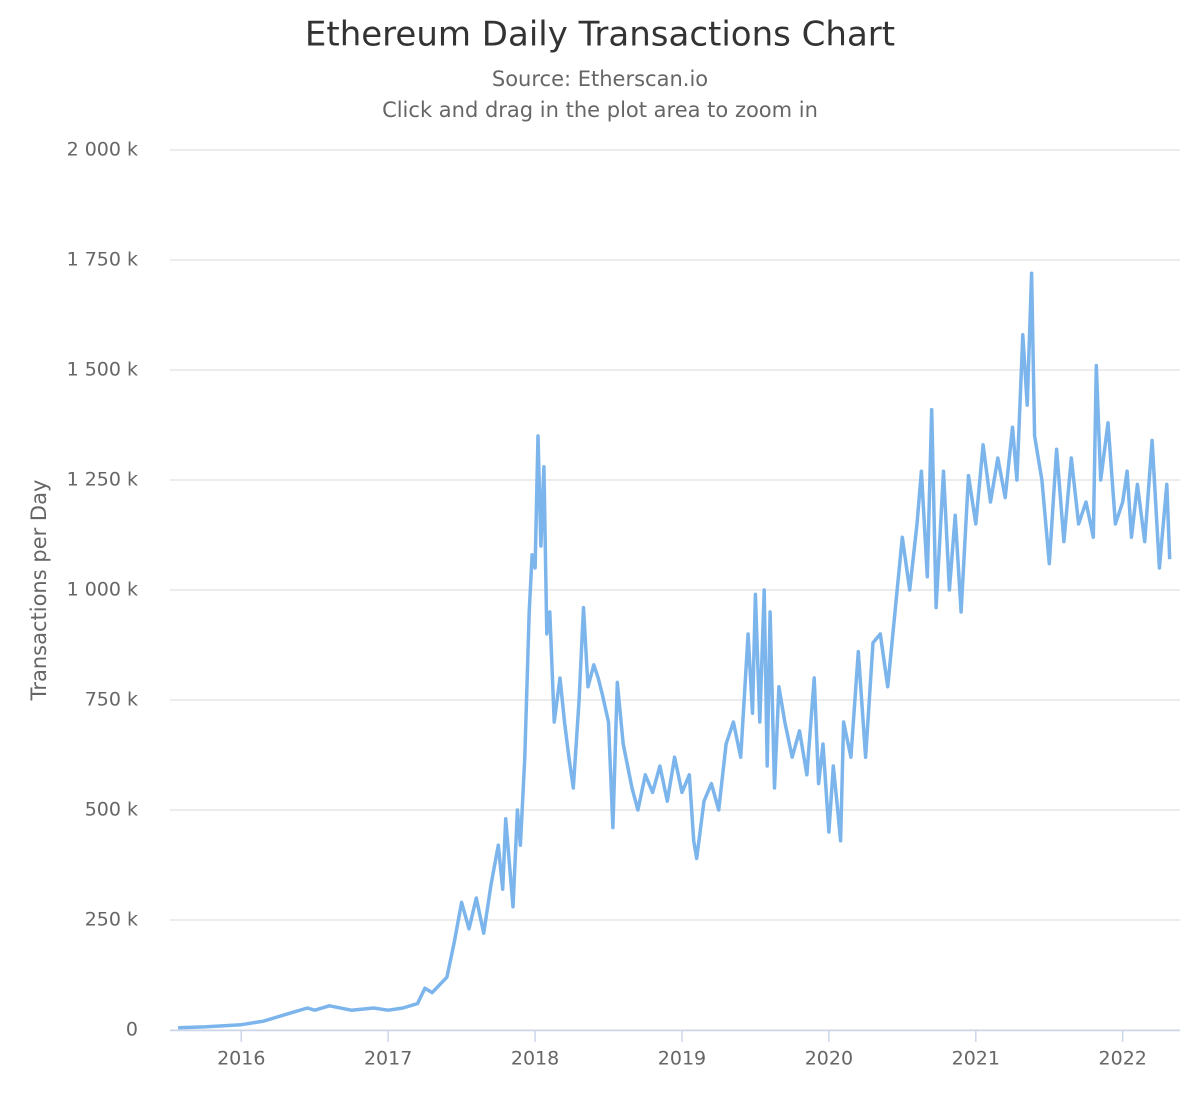  I want to click on chart-subtitle: Source: Etherscan.io, so click(600, 79).